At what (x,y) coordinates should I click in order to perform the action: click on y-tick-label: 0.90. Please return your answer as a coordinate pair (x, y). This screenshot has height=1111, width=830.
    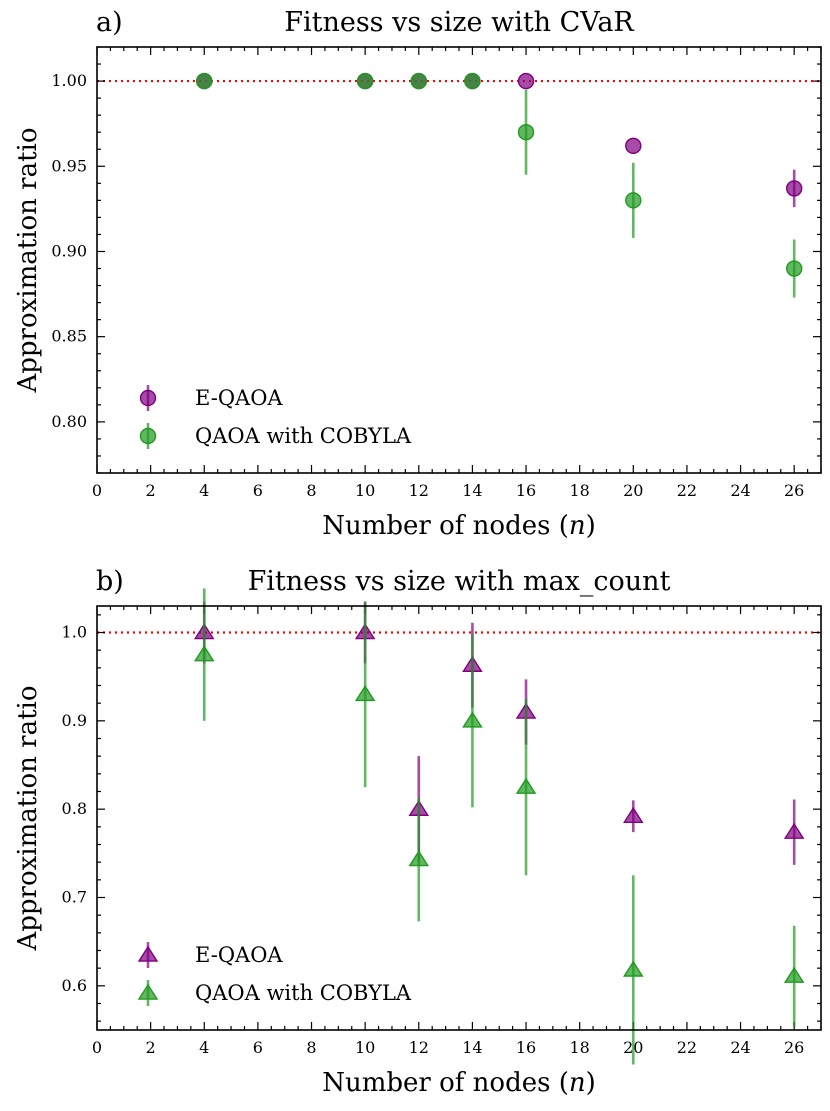
    Looking at the image, I should click on (69, 250).